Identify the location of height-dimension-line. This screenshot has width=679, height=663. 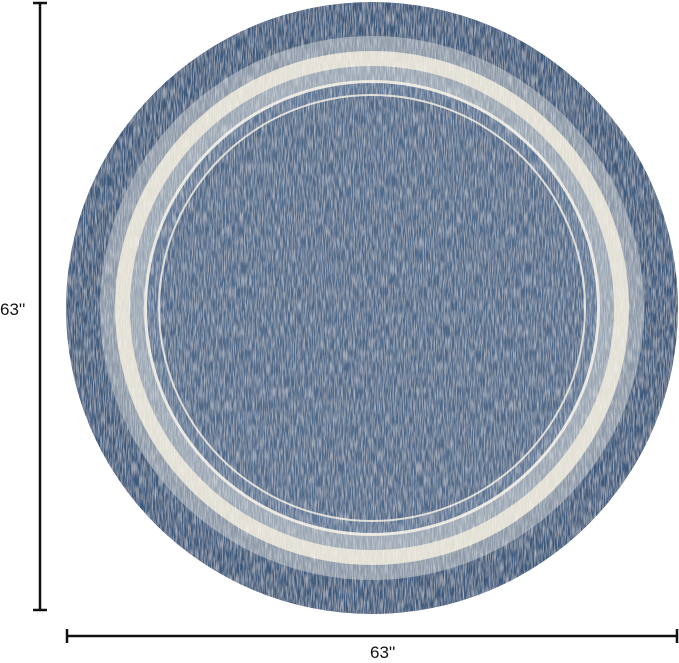
(40, 306).